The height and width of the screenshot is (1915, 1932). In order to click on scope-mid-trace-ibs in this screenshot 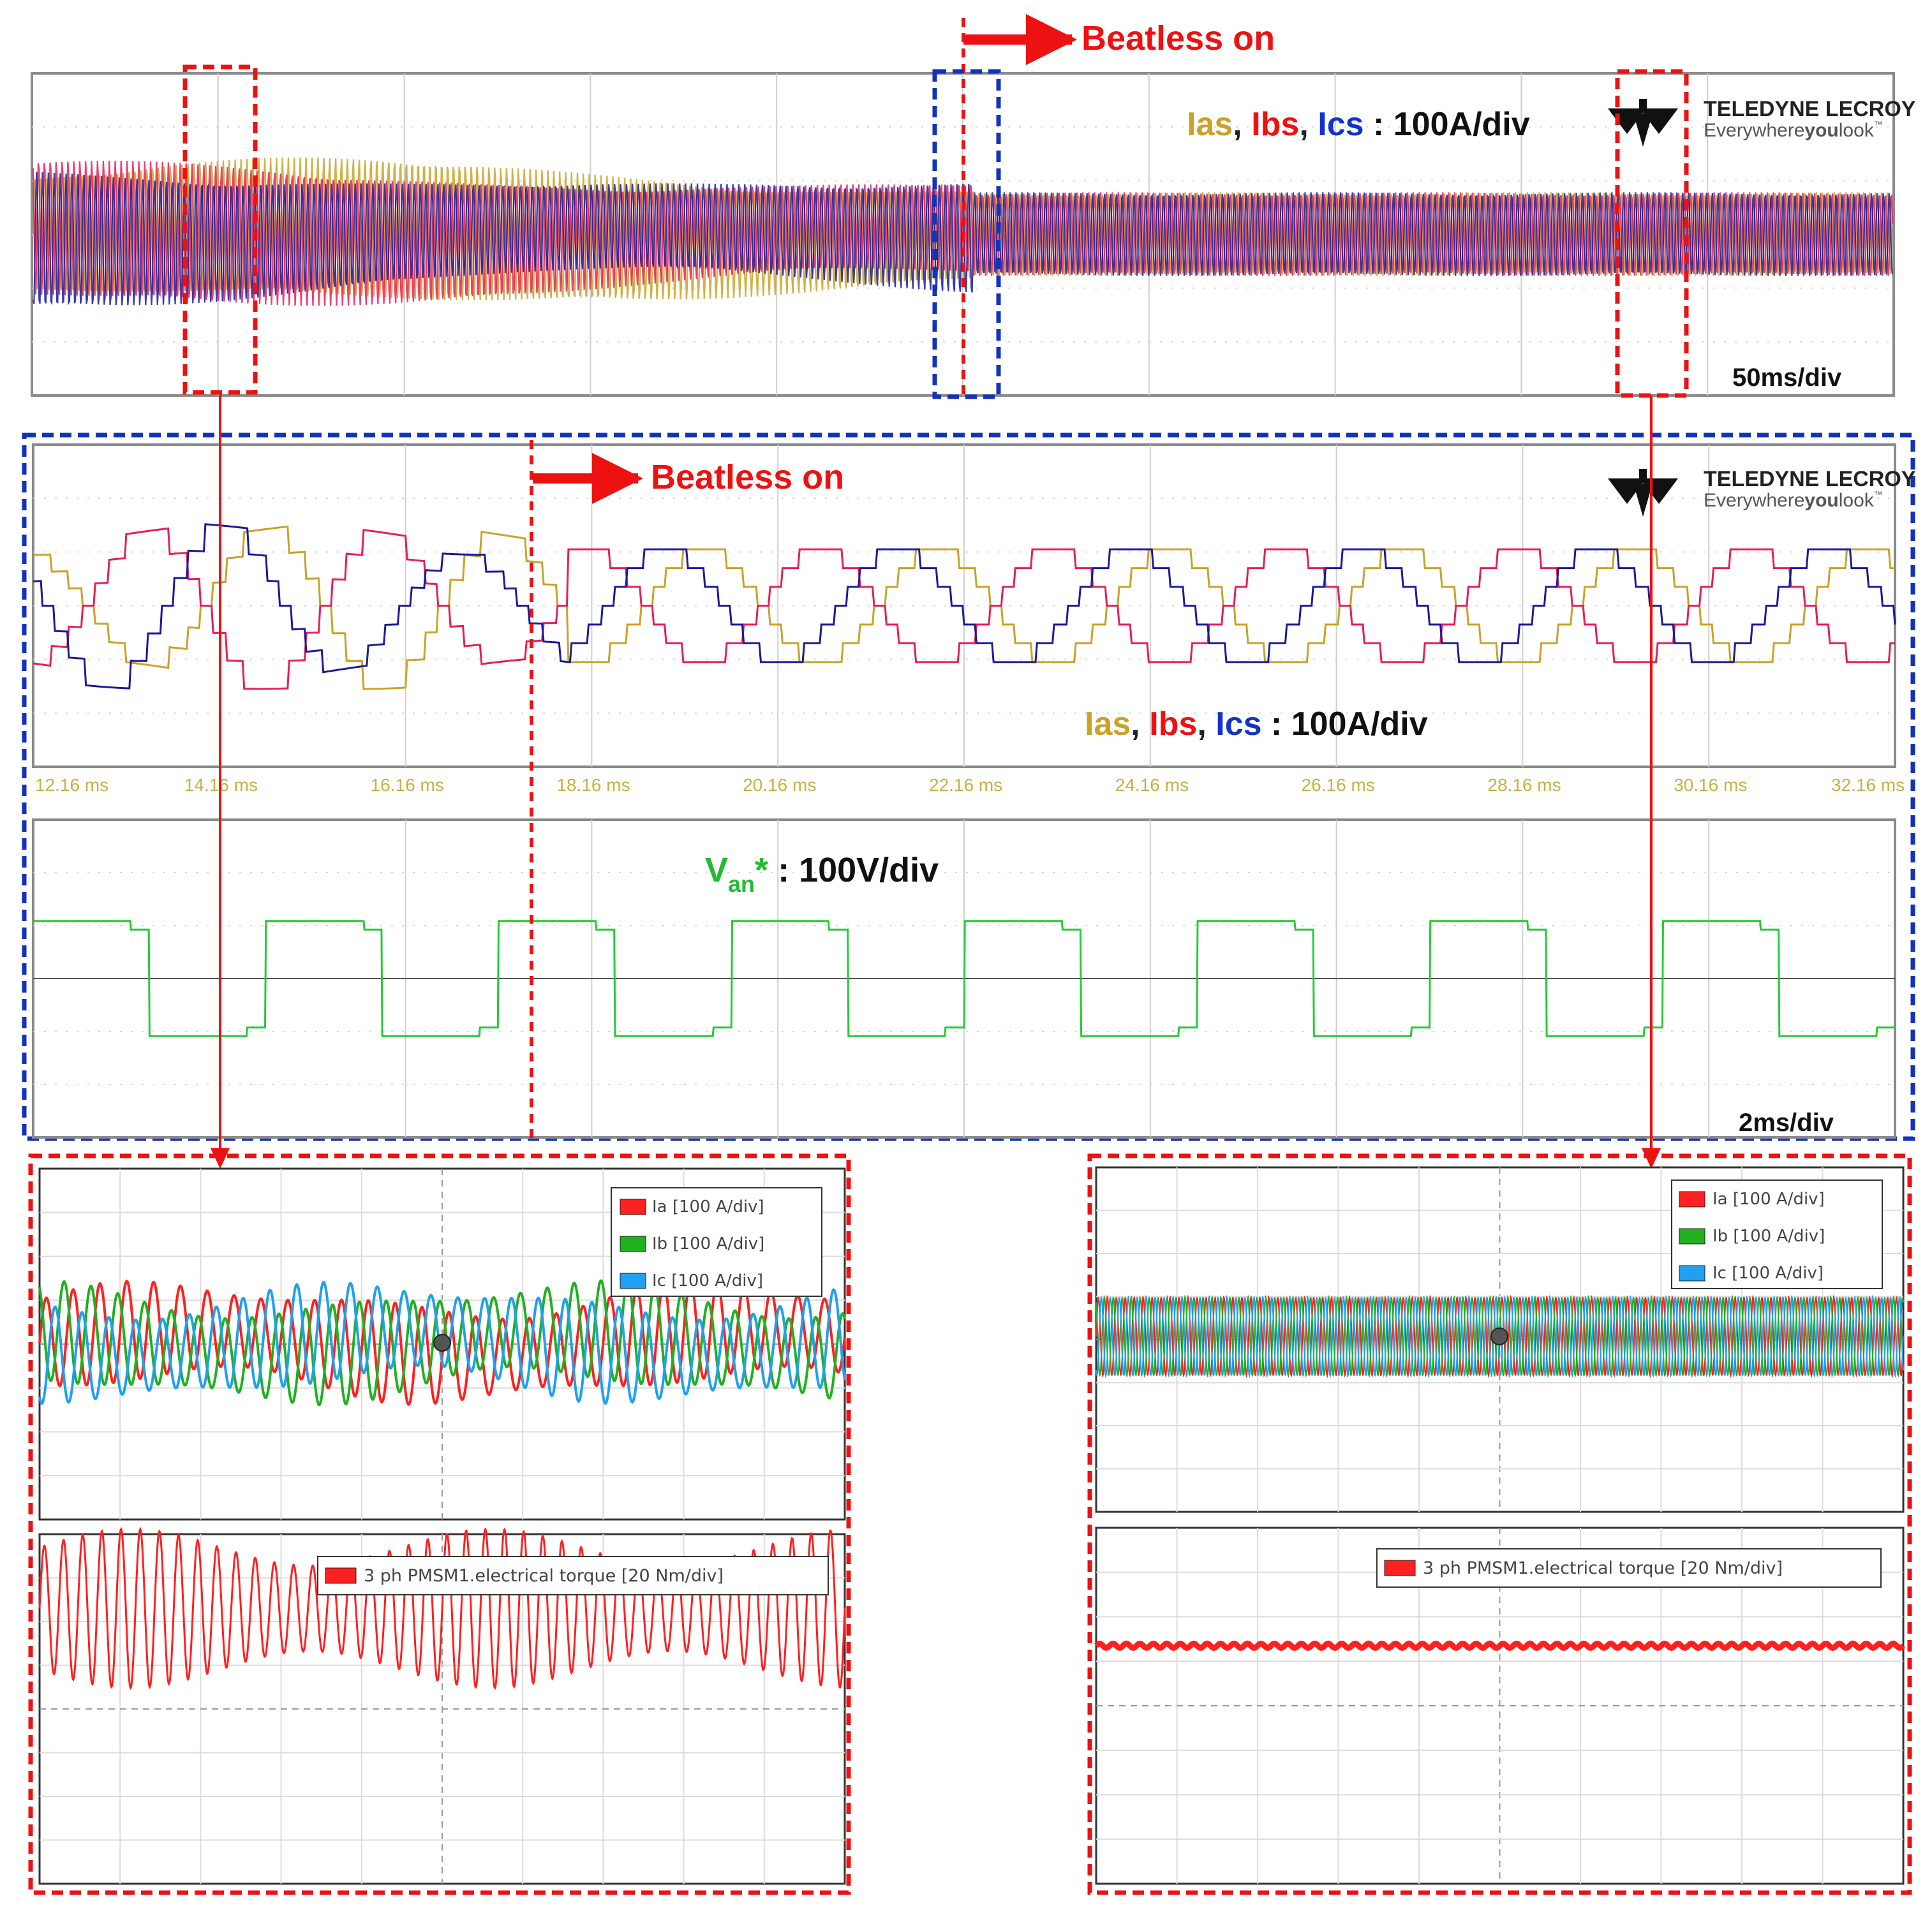, I will do `click(964, 608)`.